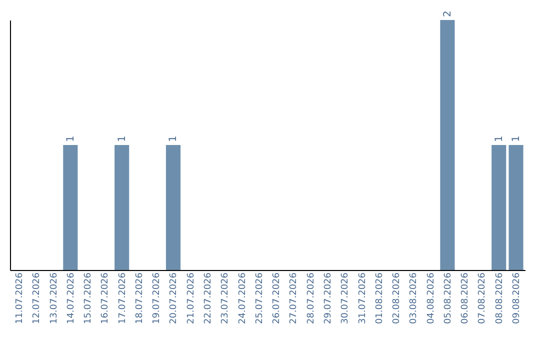 This screenshot has width=540, height=340. What do you see at coordinates (294, 298) in the screenshot?
I see `x-tick-label: 27.07.2026` at bounding box center [294, 298].